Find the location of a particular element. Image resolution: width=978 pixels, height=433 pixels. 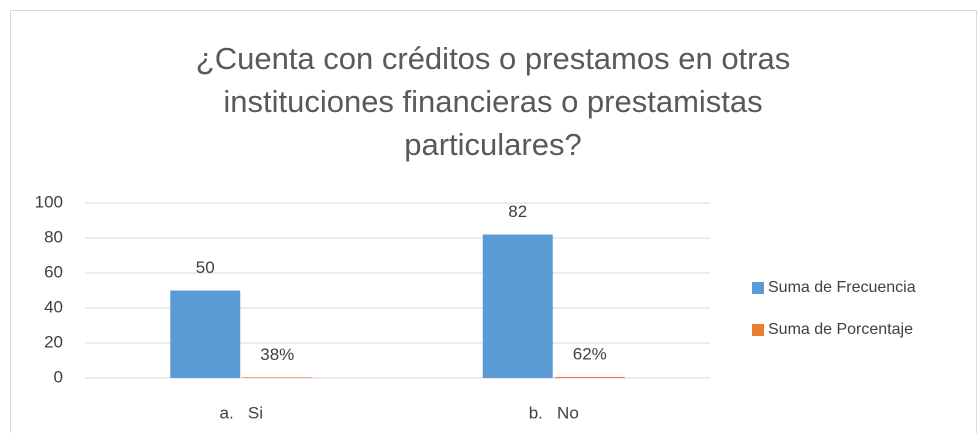

legend-label: Suma de Porcentaje is located at coordinates (840, 329).